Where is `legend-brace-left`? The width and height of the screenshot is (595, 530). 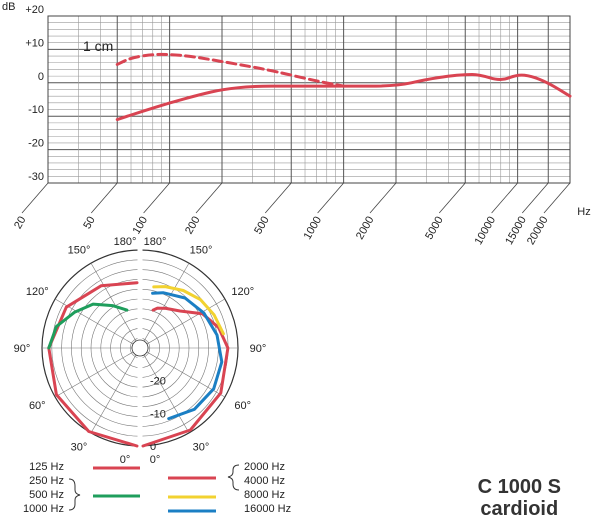
legend-brace-left is located at coordinates (74, 494).